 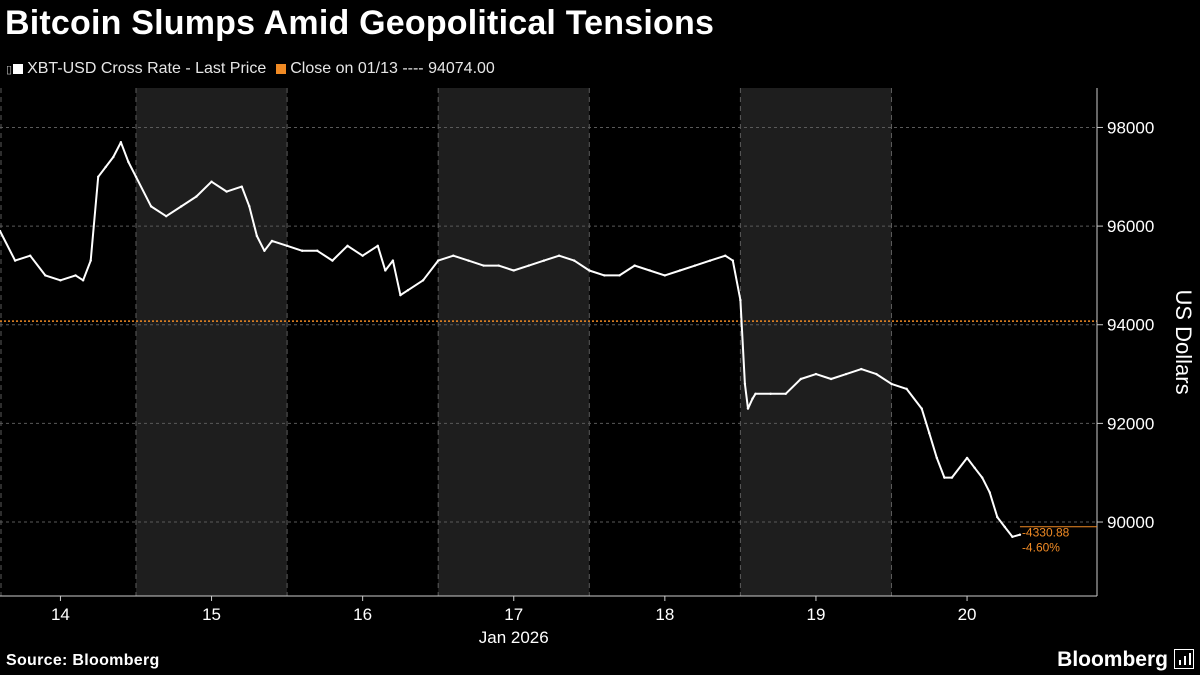 What do you see at coordinates (9, 69) in the screenshot?
I see `candle-glyph-icon: ▯` at bounding box center [9, 69].